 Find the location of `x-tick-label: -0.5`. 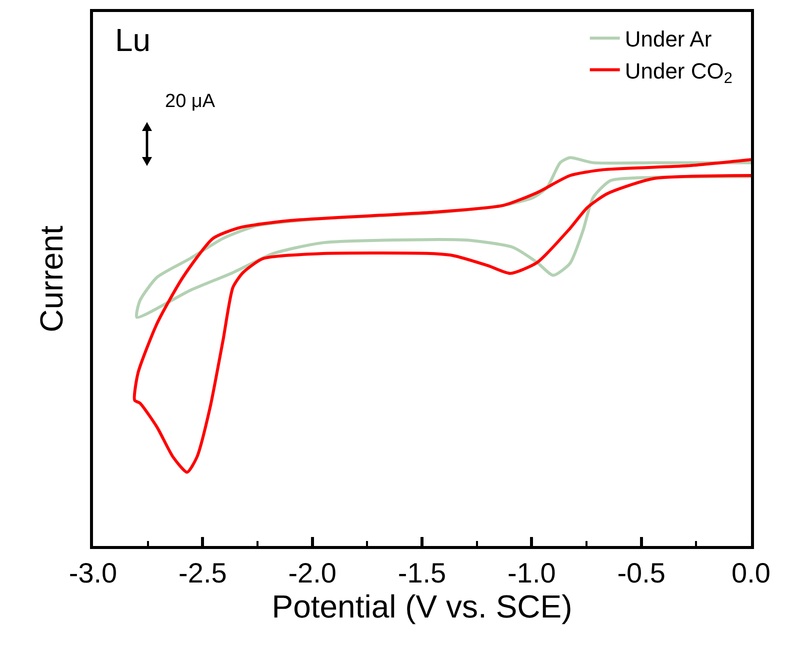

x-tick-label: -0.5 is located at coordinates (641, 573).